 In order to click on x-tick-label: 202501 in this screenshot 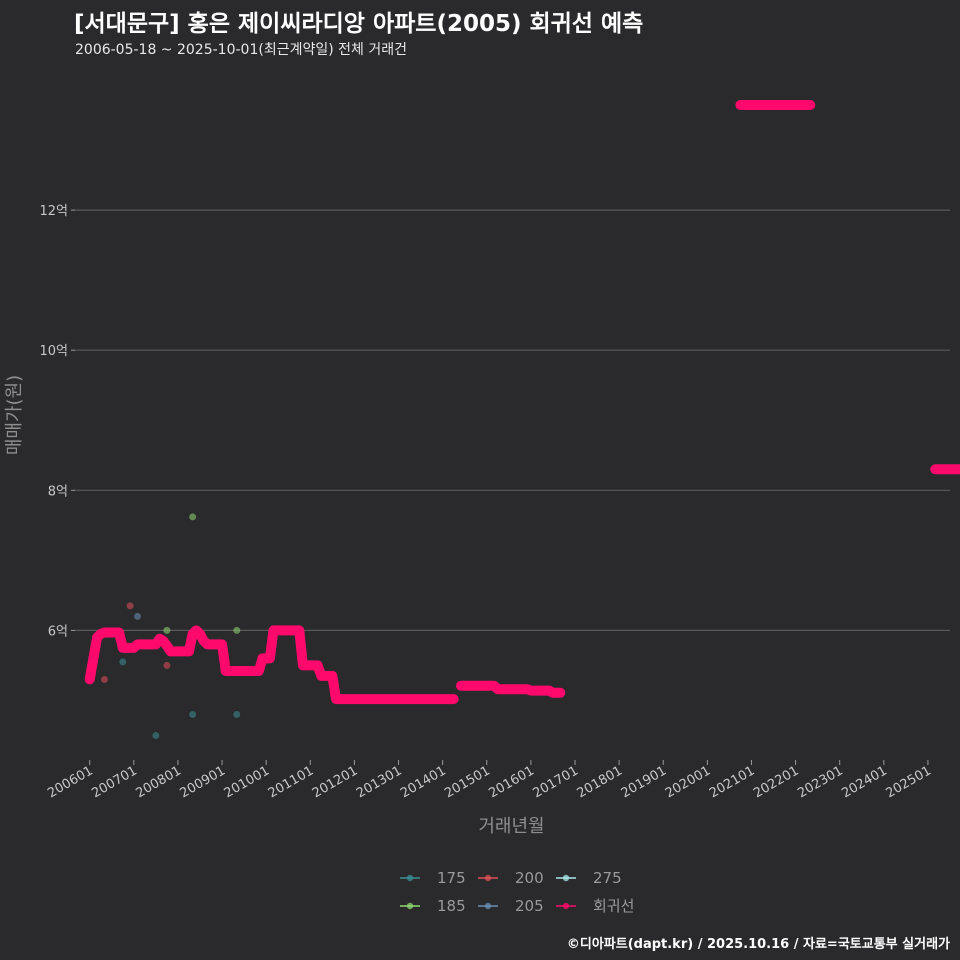, I will do `click(908, 782)`.